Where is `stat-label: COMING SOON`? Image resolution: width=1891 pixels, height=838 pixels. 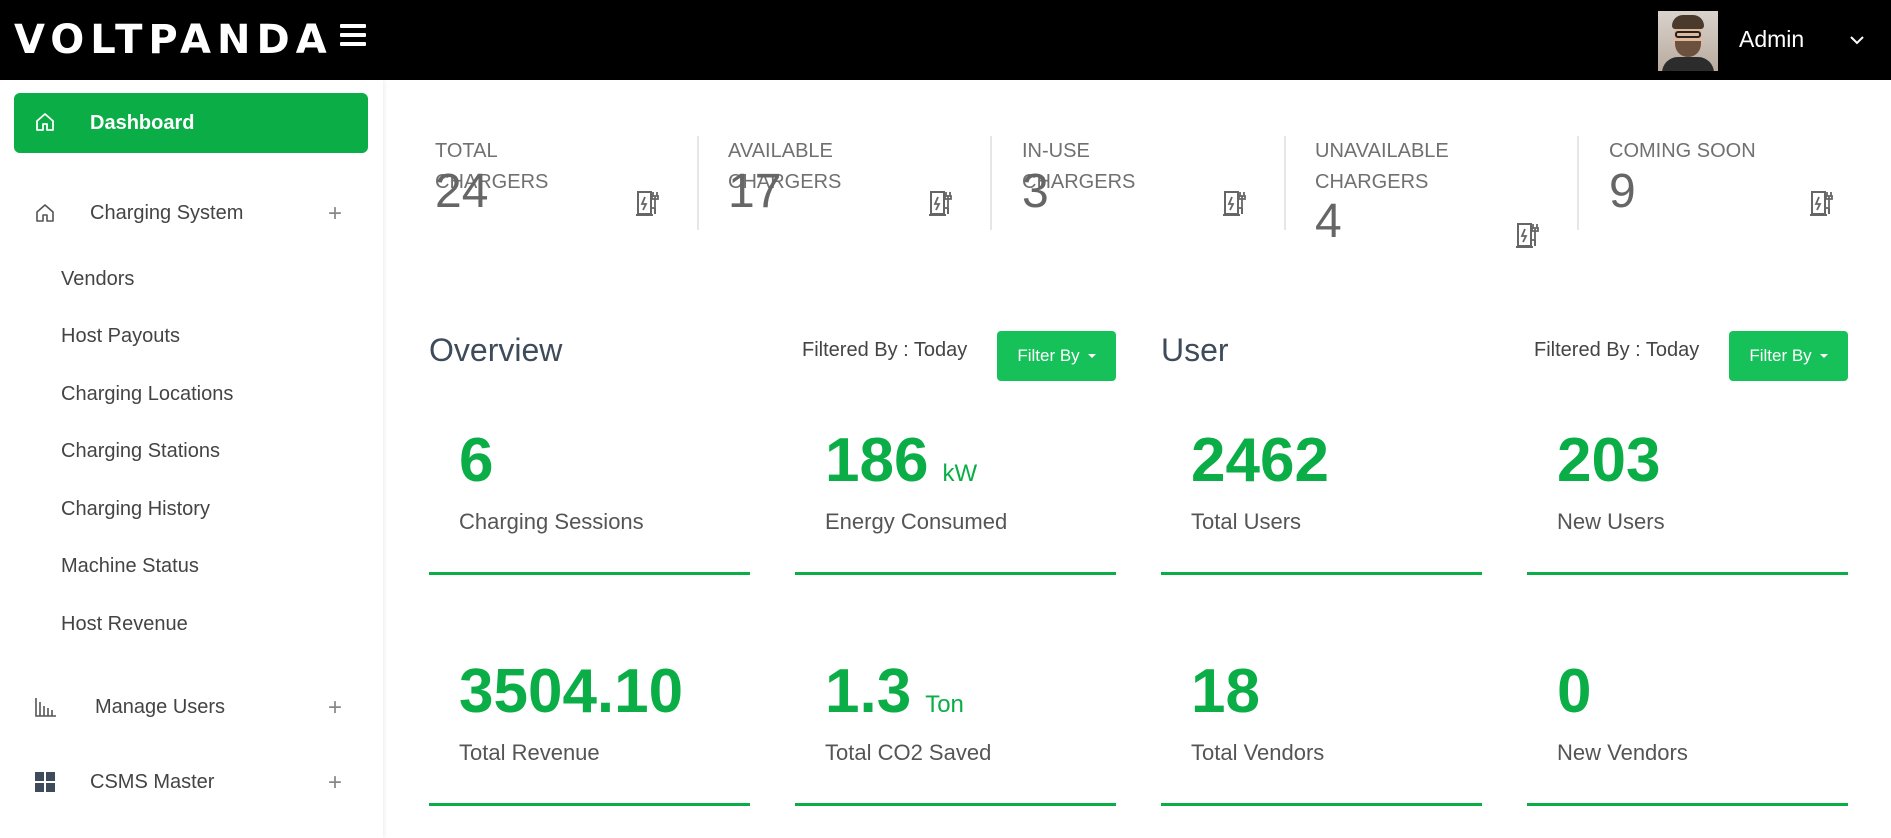 stat-label: COMING SOON is located at coordinates (1682, 151).